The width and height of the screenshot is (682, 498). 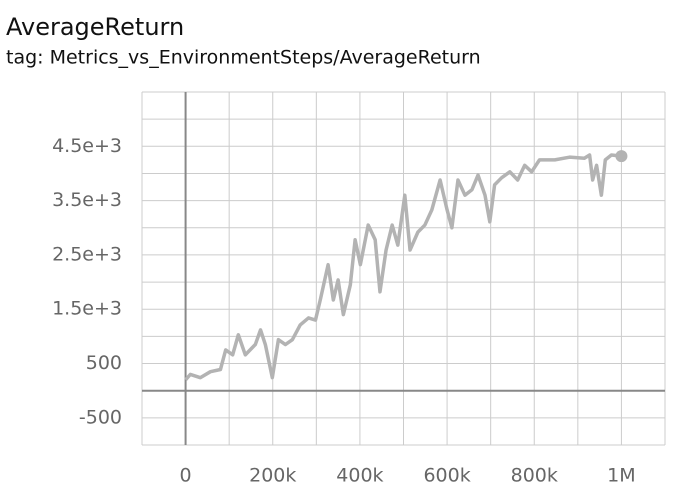 What do you see at coordinates (87, 309) in the screenshot?
I see `y-tick-label: 1.5e+3` at bounding box center [87, 309].